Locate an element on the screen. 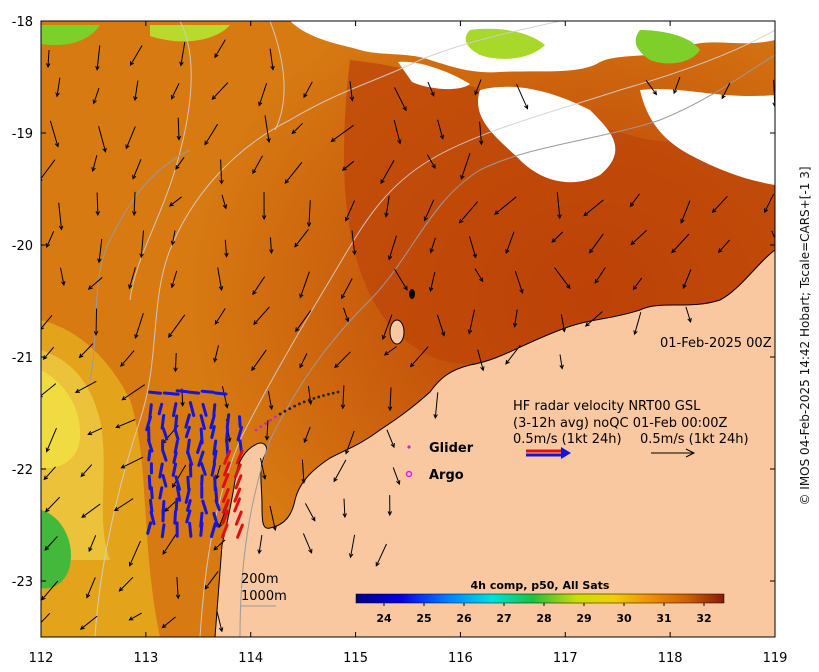 This screenshot has height=672, width=819. yellow-patch-n is located at coordinates (190, 33).